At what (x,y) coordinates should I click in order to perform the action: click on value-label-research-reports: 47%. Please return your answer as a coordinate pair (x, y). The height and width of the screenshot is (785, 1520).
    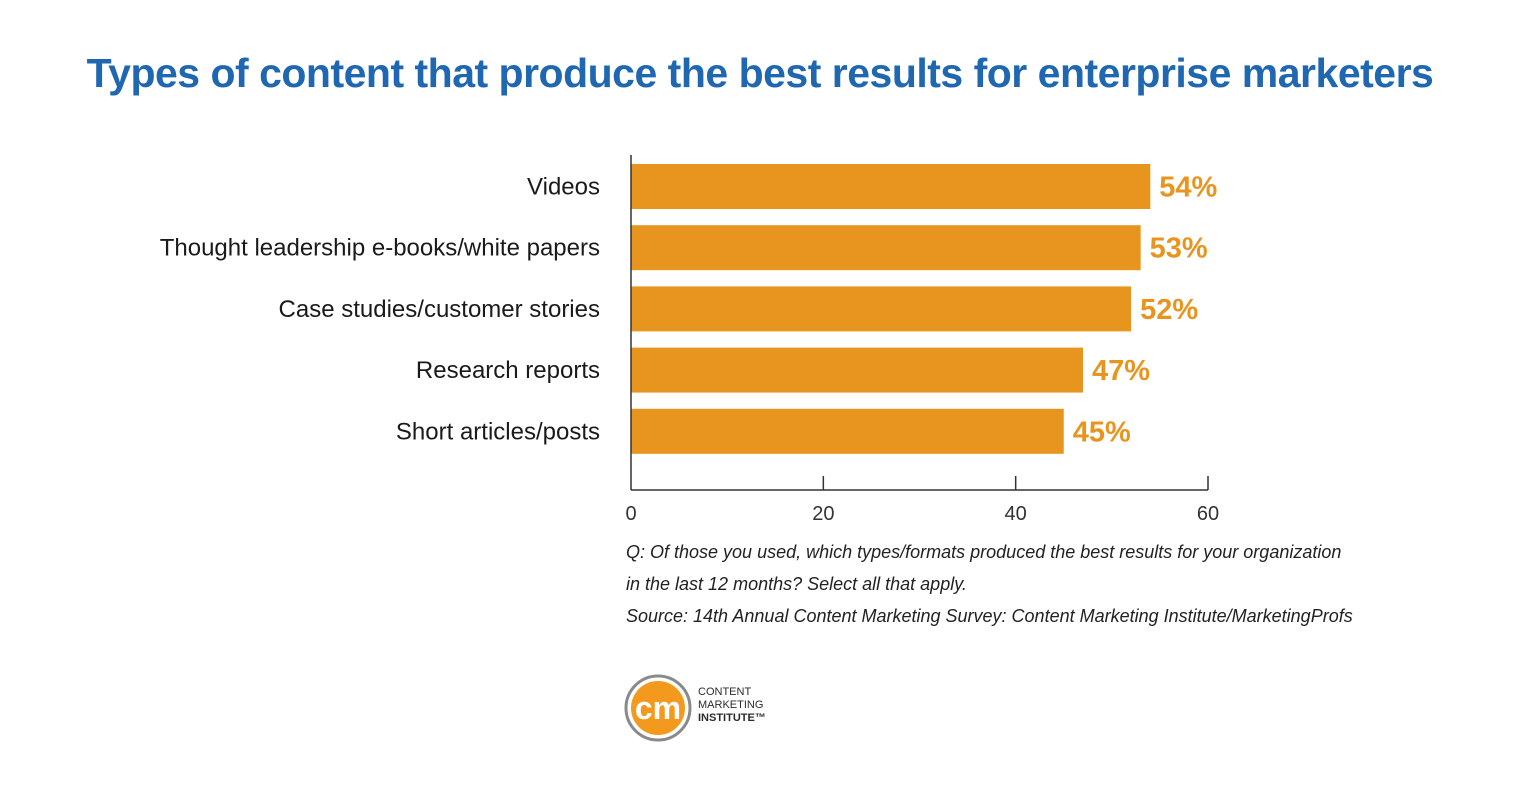
    Looking at the image, I should click on (1121, 371).